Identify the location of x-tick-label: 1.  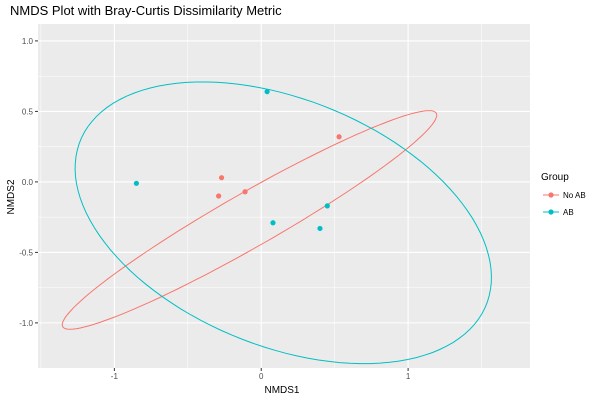
(408, 376).